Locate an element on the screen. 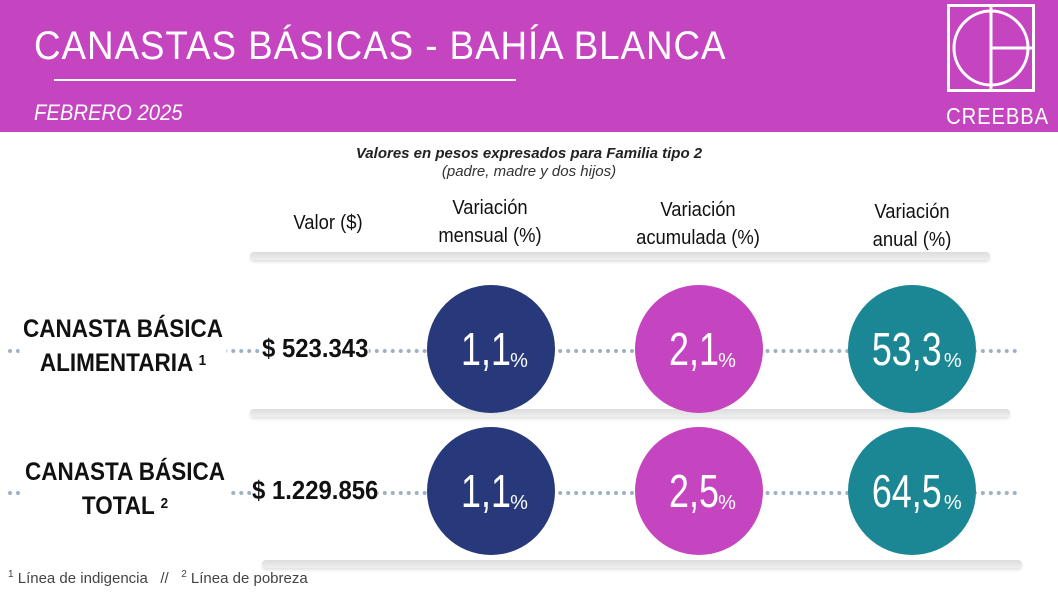 The image size is (1058, 595). col-header-acumulada: Variación acumulada (%) is located at coordinates (698, 224).